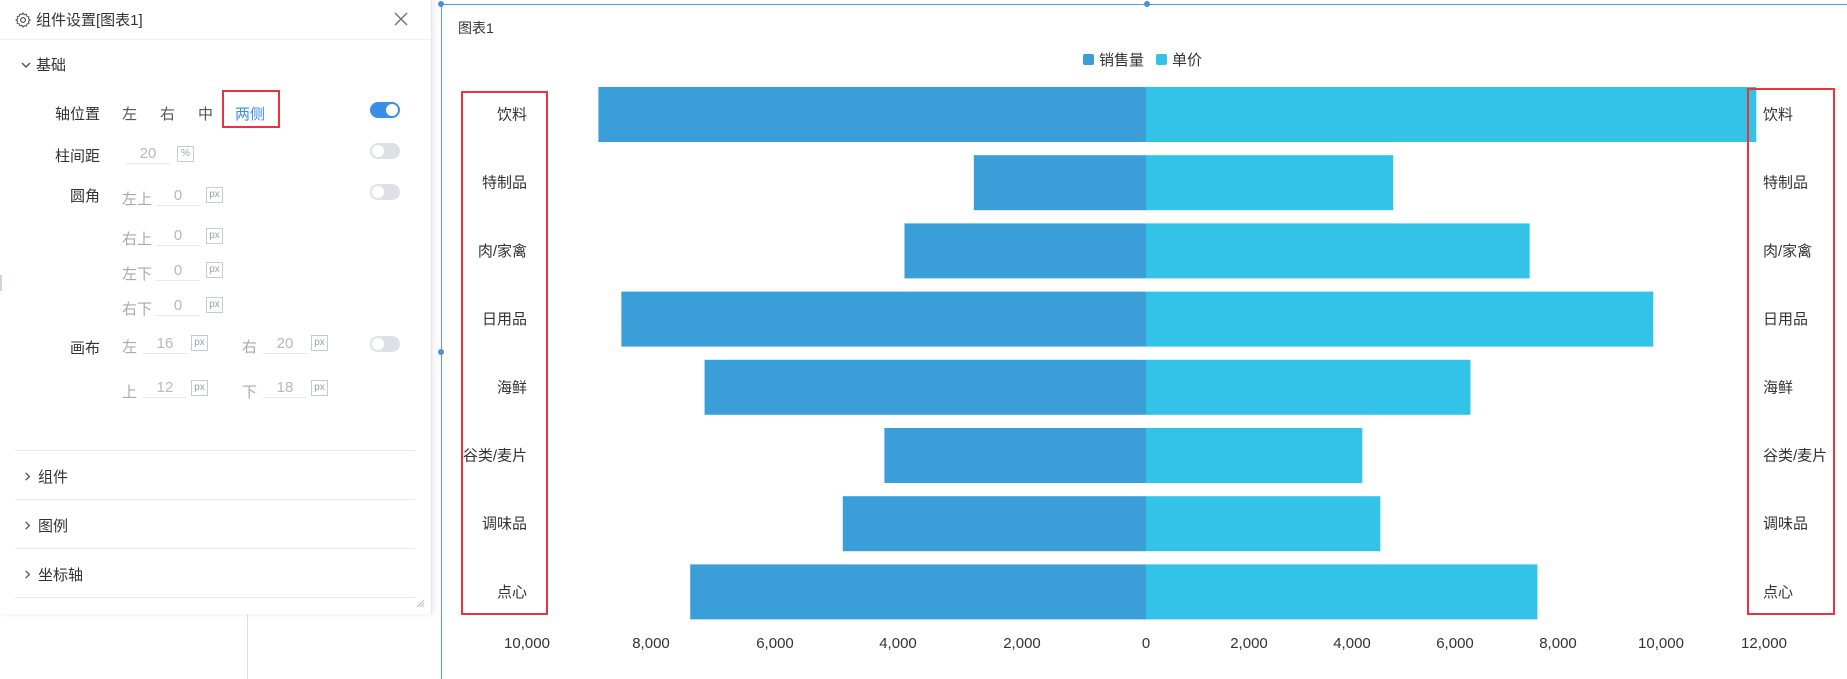 Image resolution: width=1847 pixels, height=679 pixels. Describe the element at coordinates (165, 344) in the screenshot. I see `canvas-left-input` at that location.